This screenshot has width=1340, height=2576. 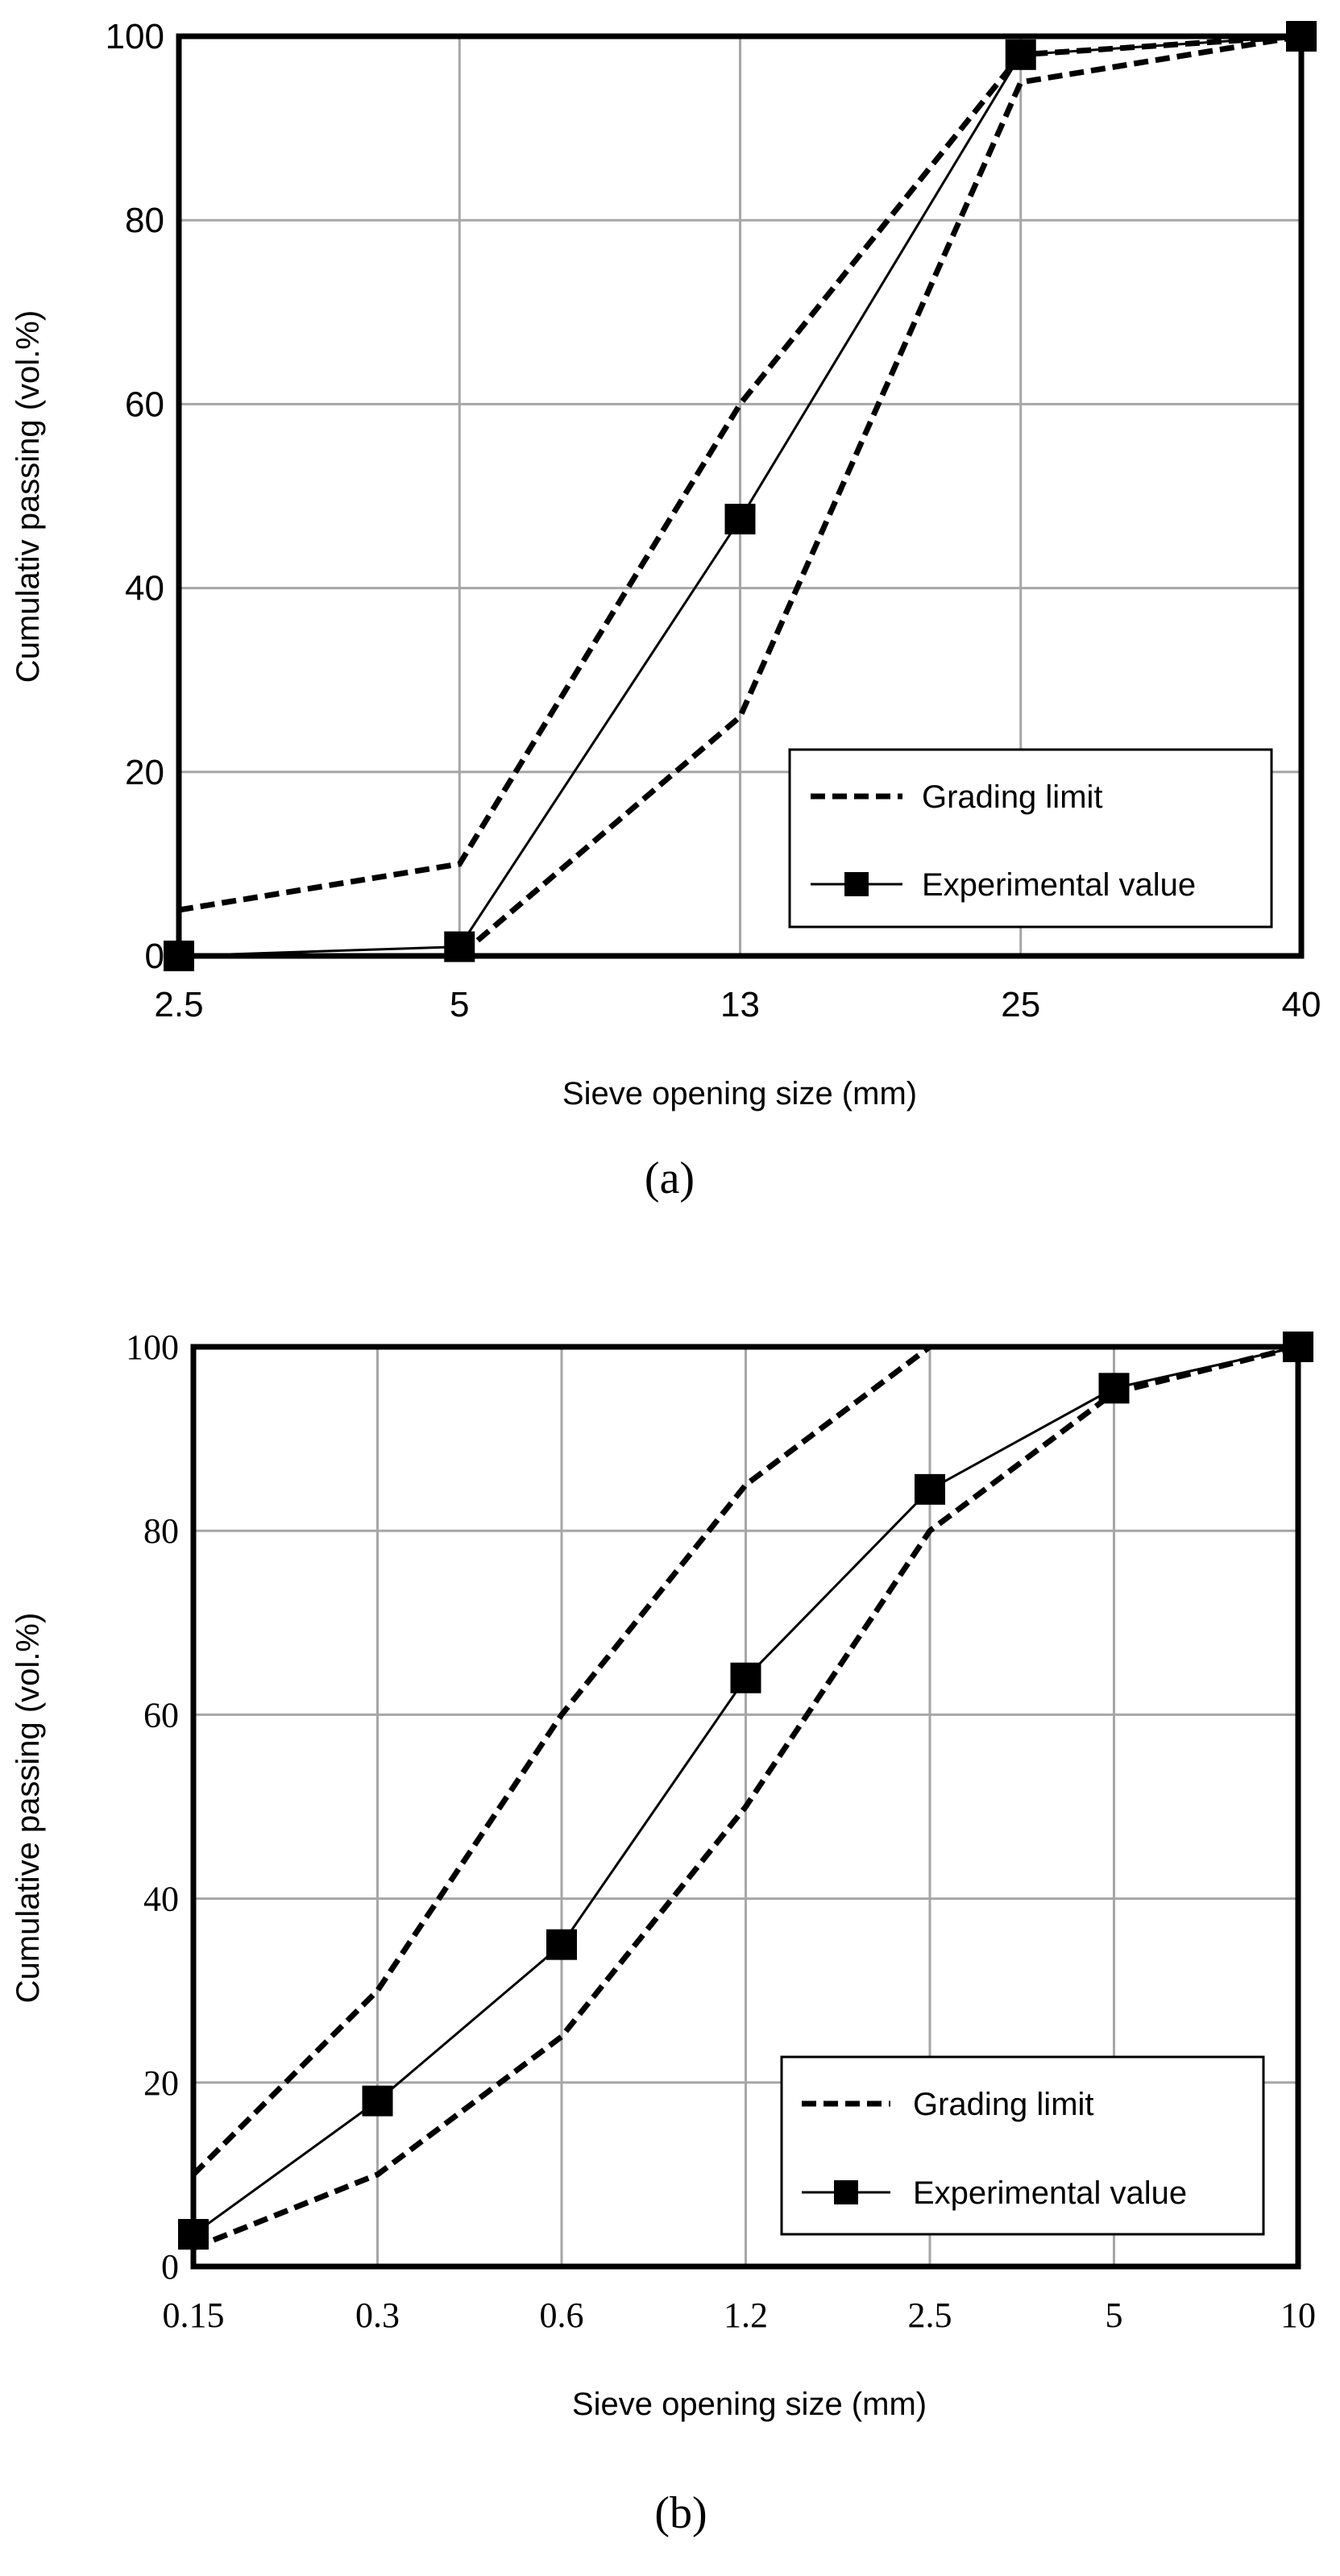 I want to click on panel-label: (a), so click(x=670, y=1178).